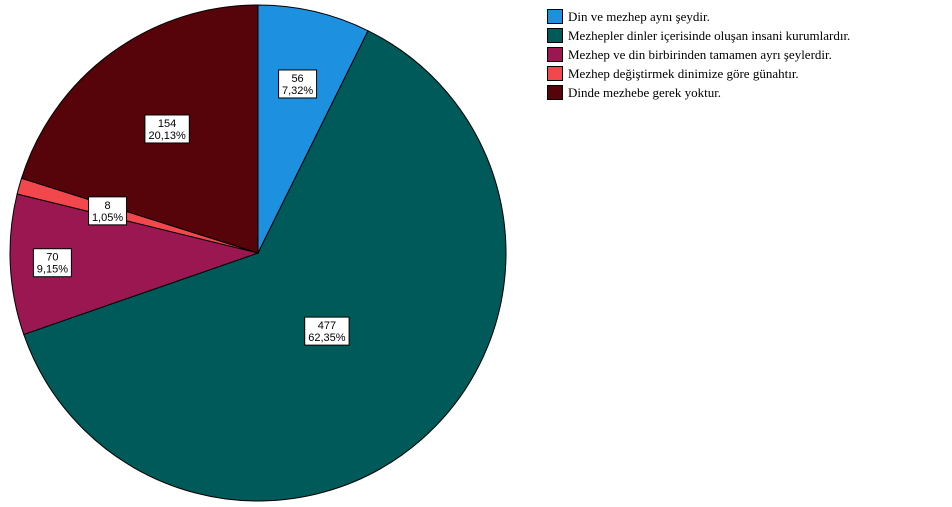 Image resolution: width=952 pixels, height=507 pixels. I want to click on slice-data-label: 567,32%, so click(298, 84).